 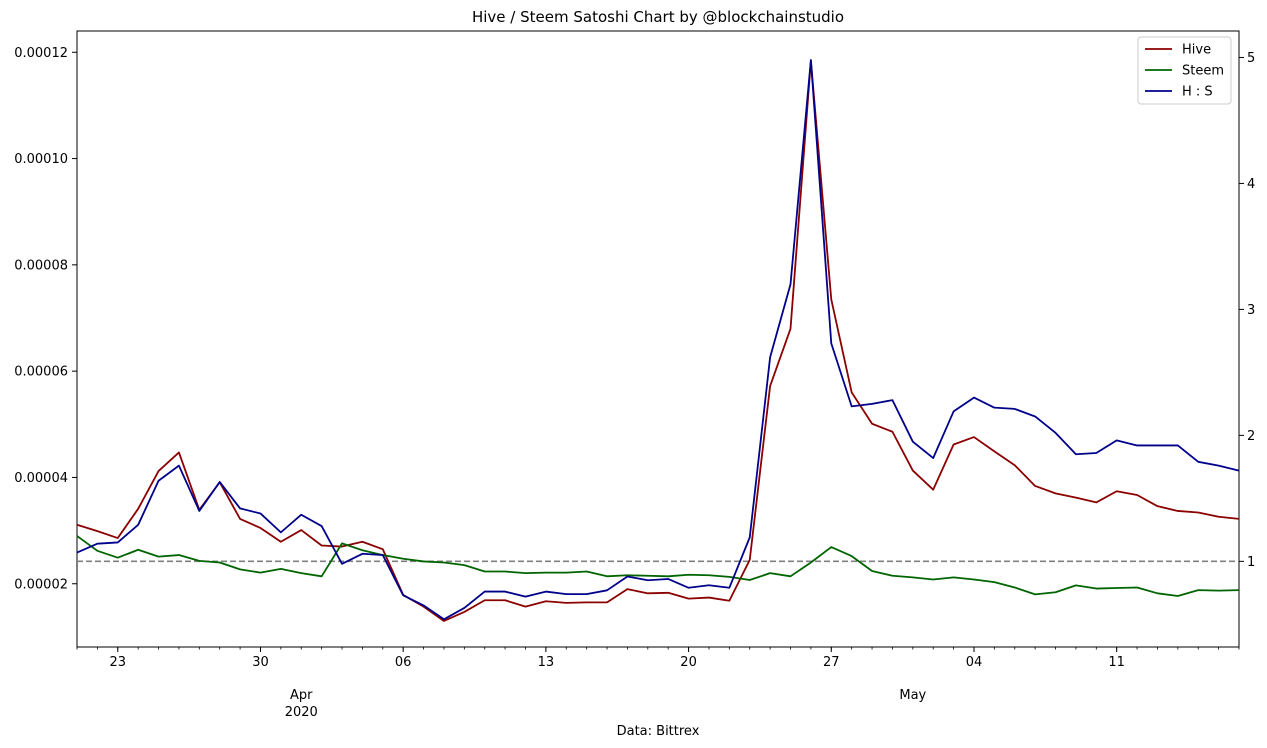 What do you see at coordinates (912, 695) in the screenshot?
I see `x-month-label: May` at bounding box center [912, 695].